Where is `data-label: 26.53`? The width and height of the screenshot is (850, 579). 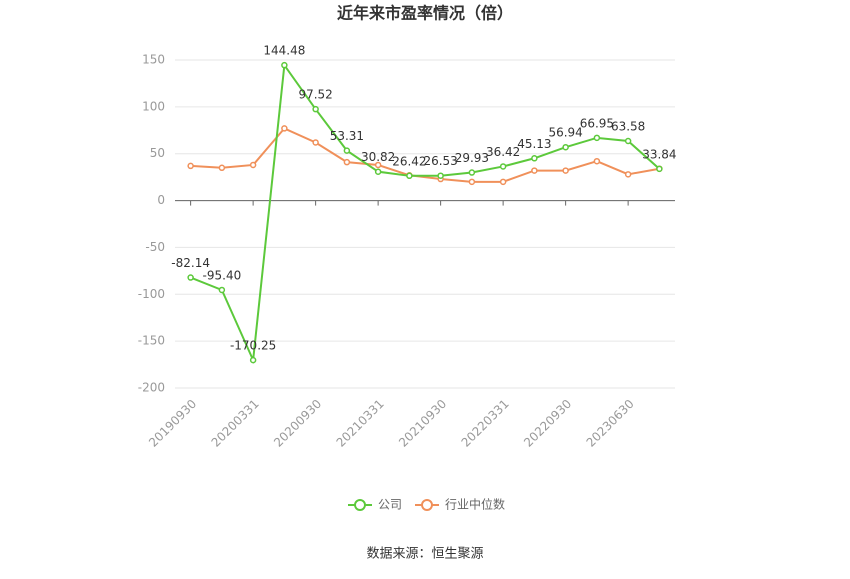 data-label: 26.53 is located at coordinates (440, 161).